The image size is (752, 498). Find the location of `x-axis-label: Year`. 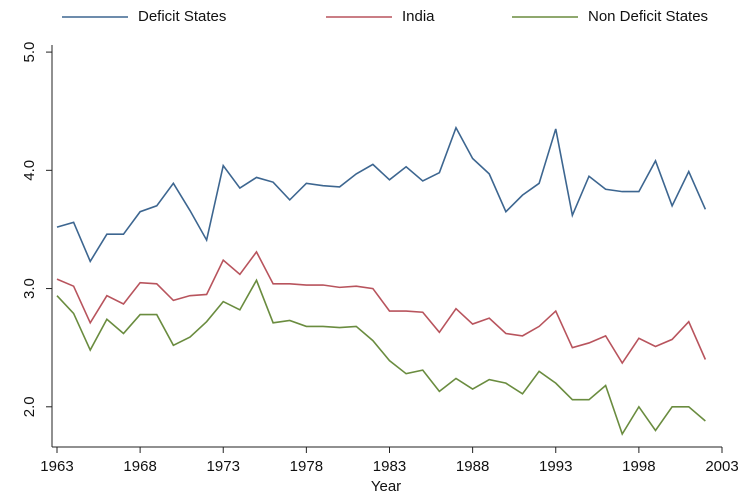

x-axis-label: Year is located at coordinates (386, 486).